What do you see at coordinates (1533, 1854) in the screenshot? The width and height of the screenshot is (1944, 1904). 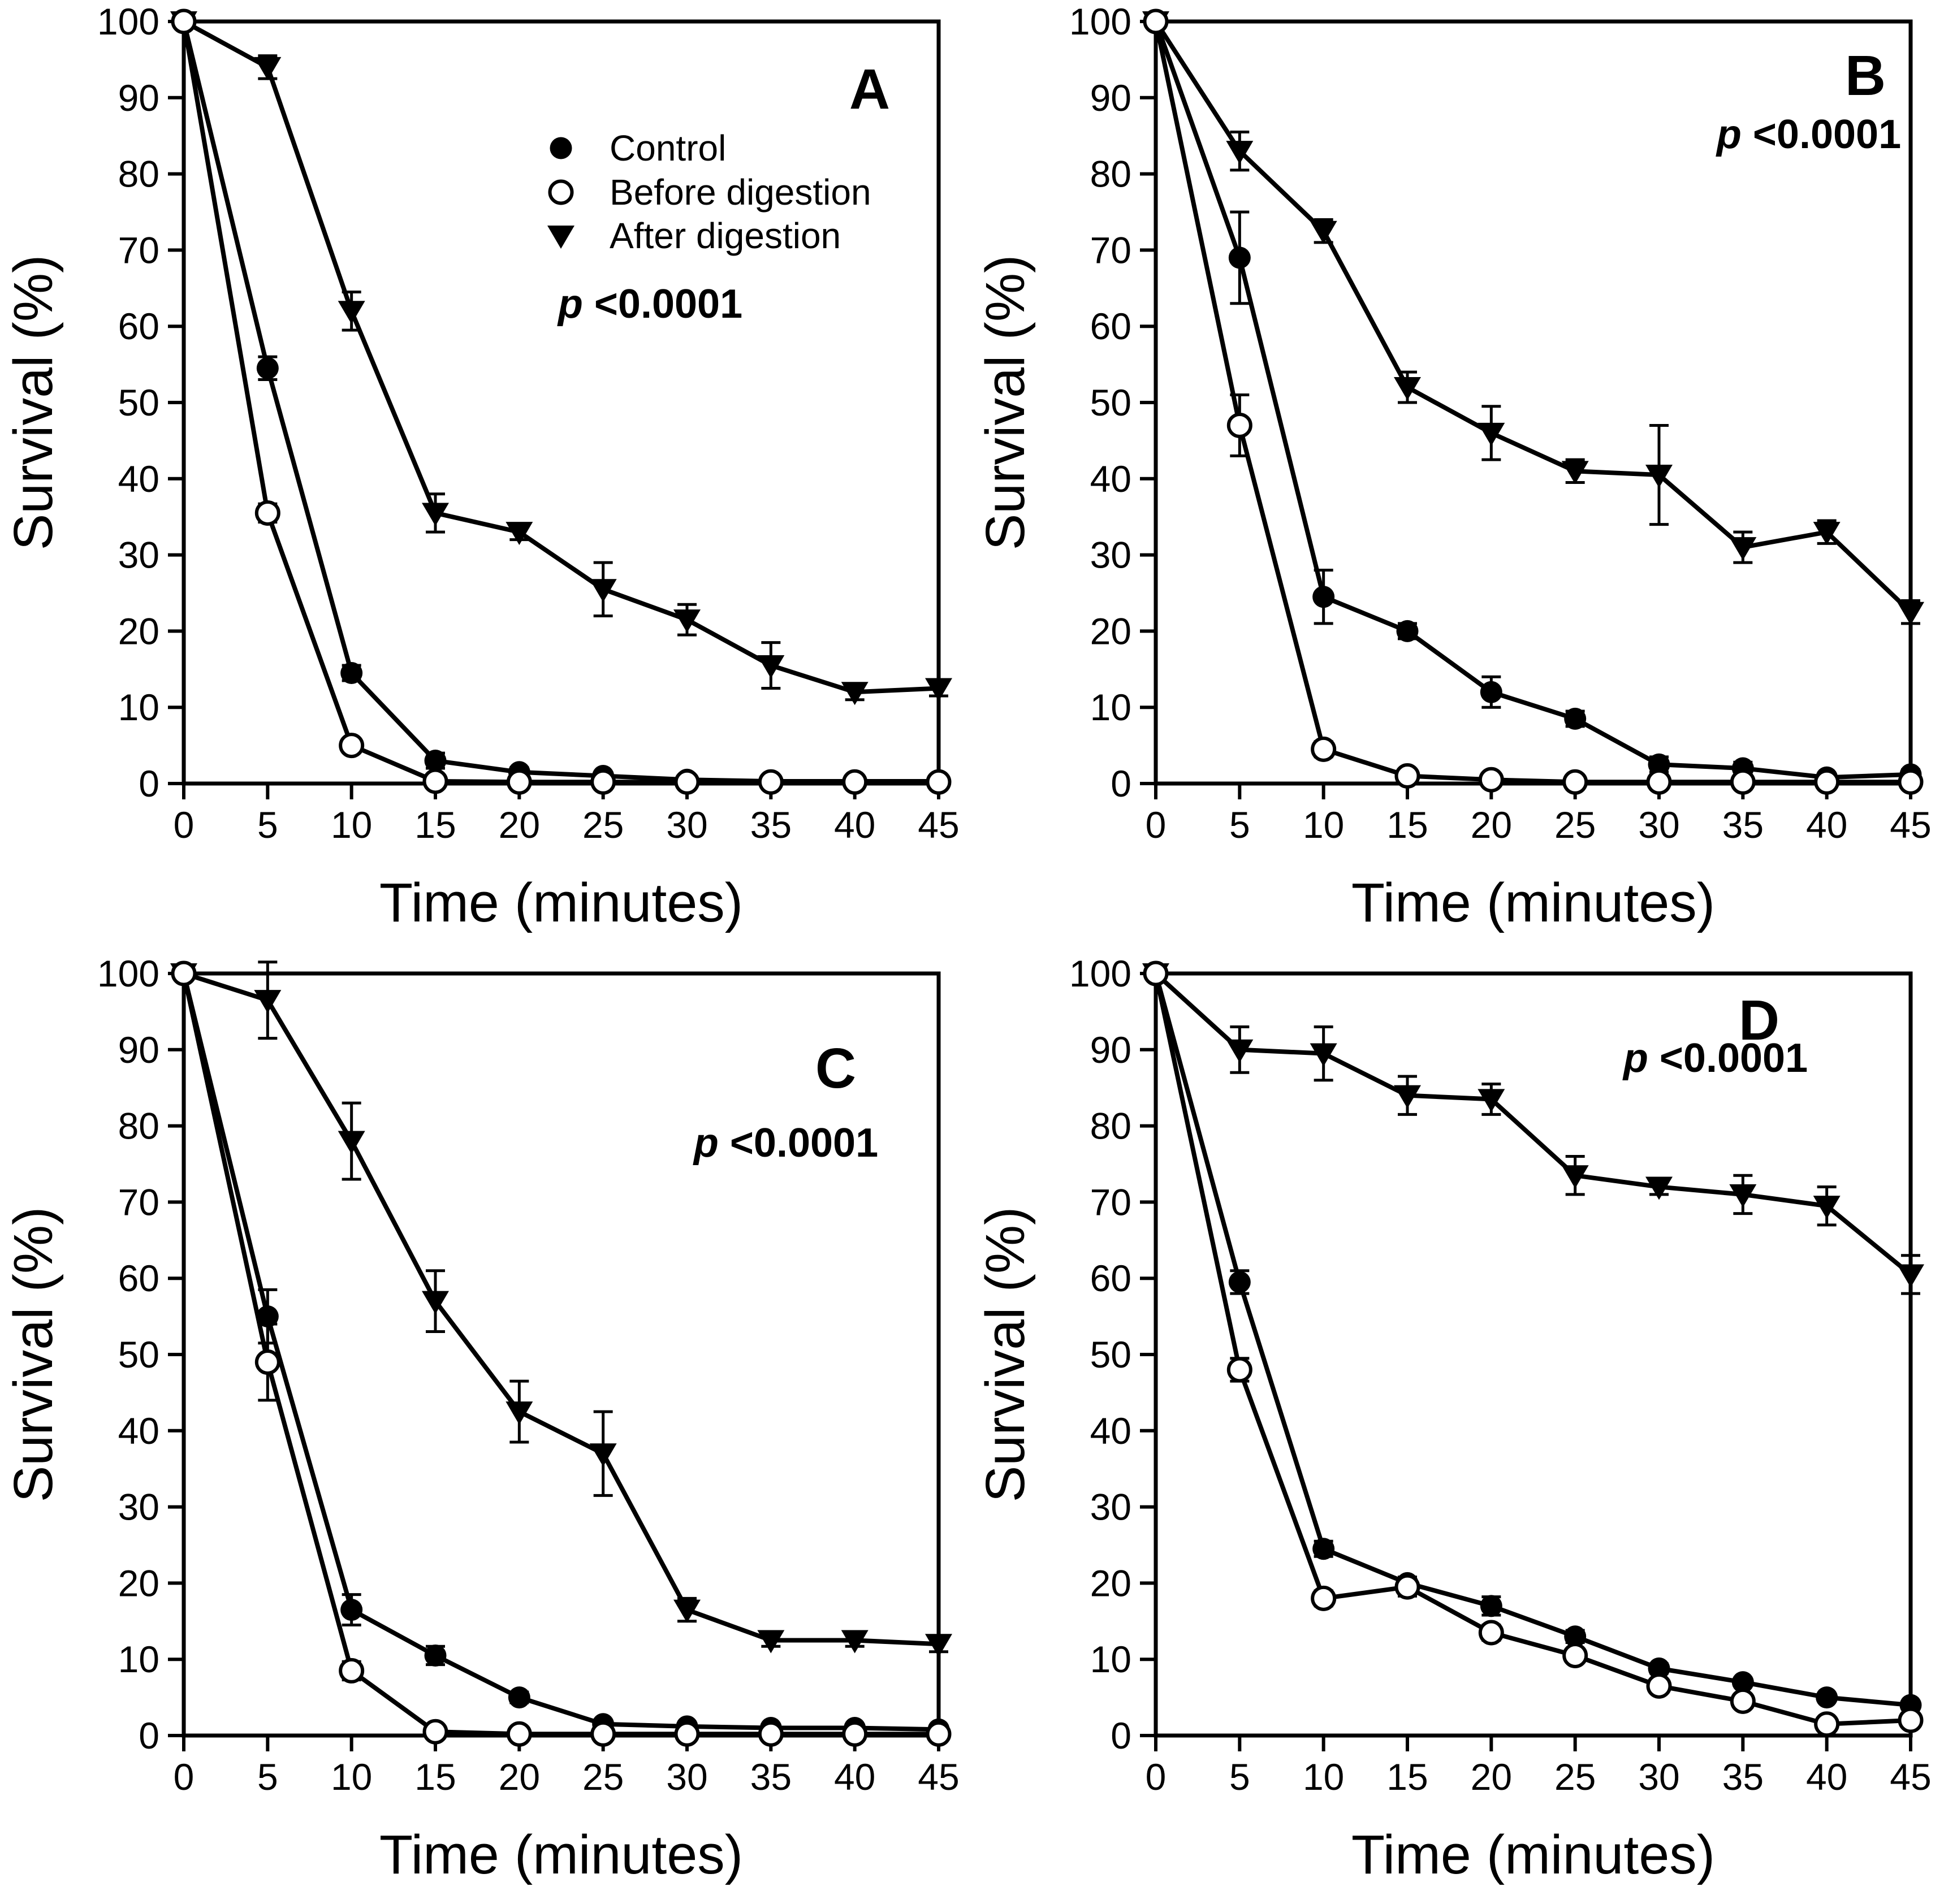 I see `x-axis-title: Time (minutes)` at bounding box center [1533, 1854].